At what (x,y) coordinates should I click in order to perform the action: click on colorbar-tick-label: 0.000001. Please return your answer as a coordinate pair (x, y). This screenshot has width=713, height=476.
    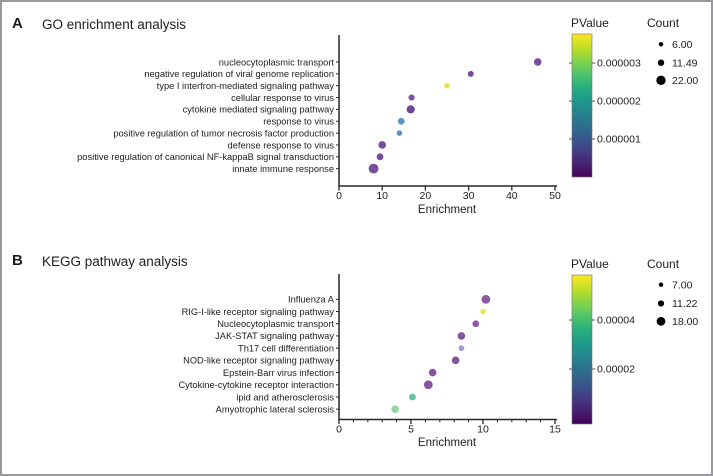
    Looking at the image, I should click on (619, 140).